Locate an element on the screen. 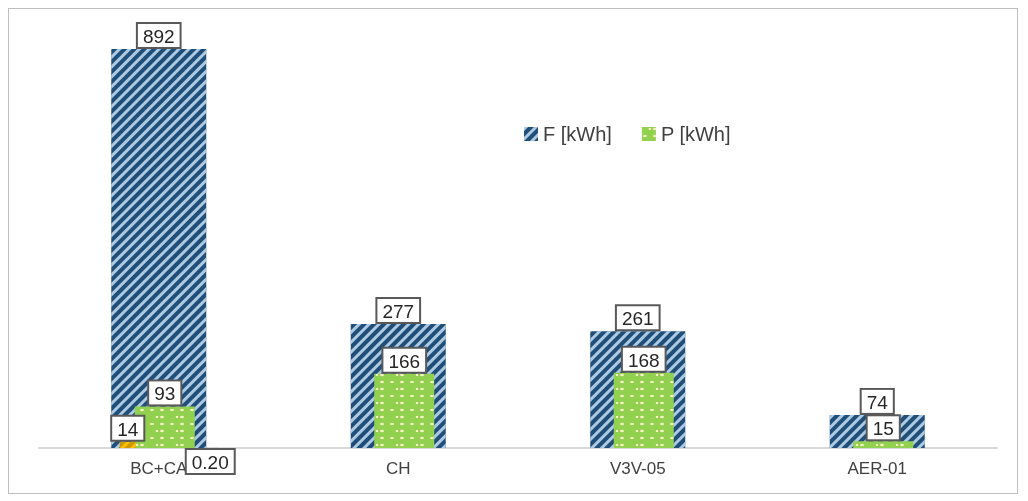 Image resolution: width=1028 pixels, height=501 pixels. data-label: 166 is located at coordinates (404, 361).